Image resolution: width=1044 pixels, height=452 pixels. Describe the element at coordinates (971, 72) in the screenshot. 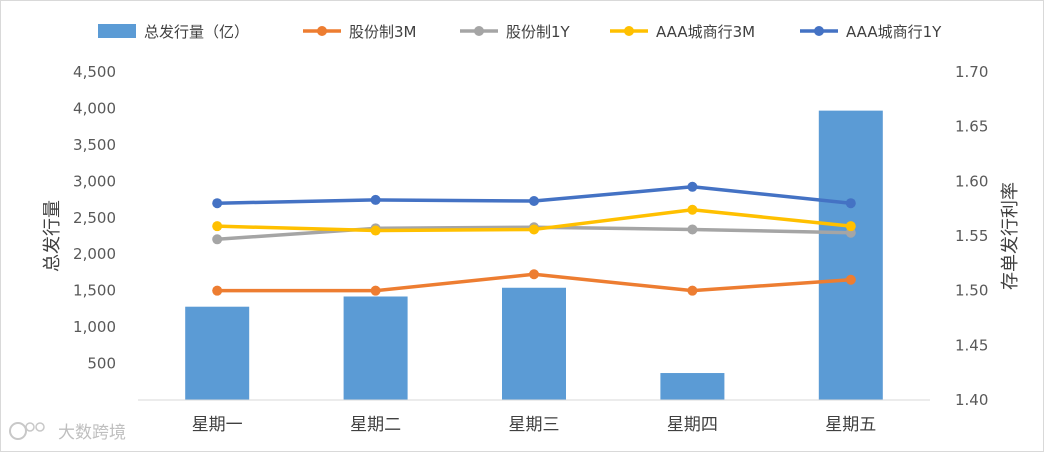

I see `right-tick-label: 1.70` at that location.